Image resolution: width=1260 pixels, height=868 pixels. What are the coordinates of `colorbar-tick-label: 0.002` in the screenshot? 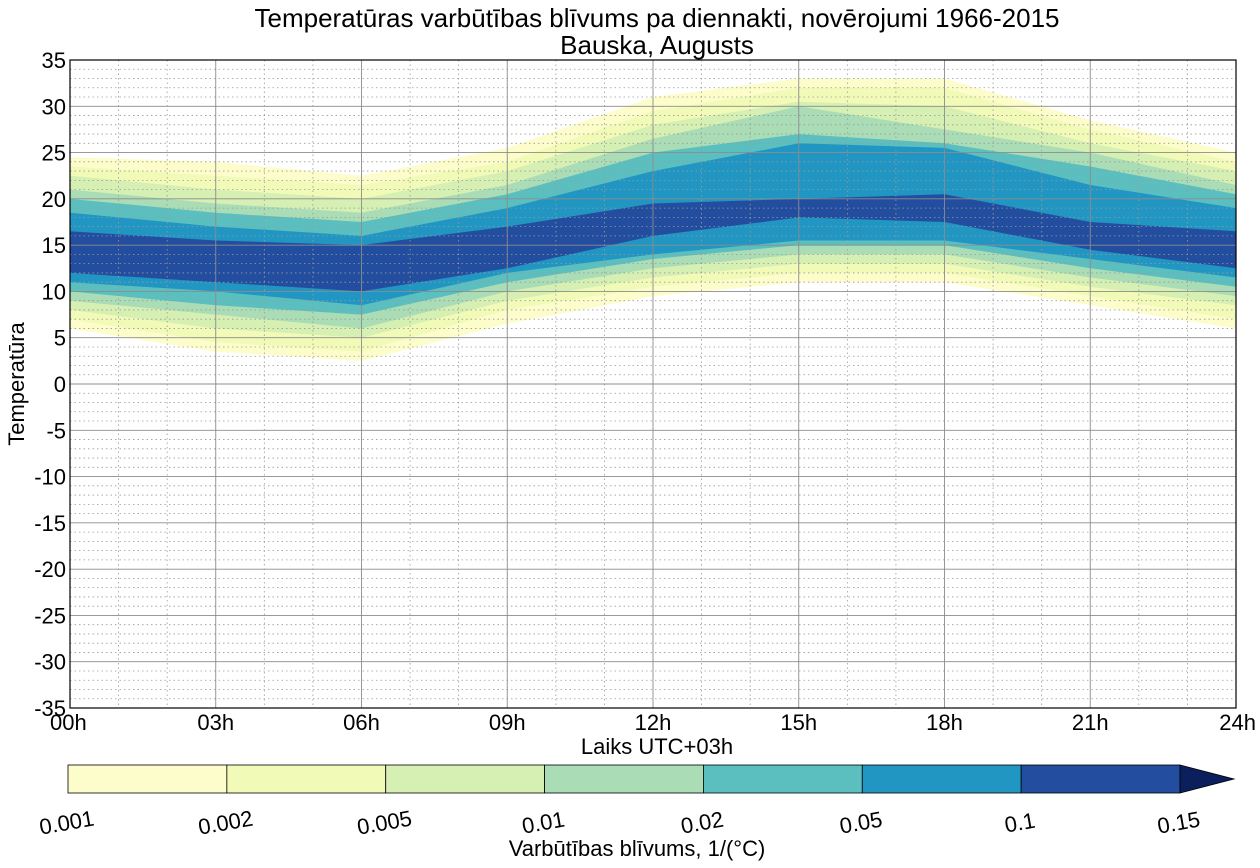 It's located at (225, 823).